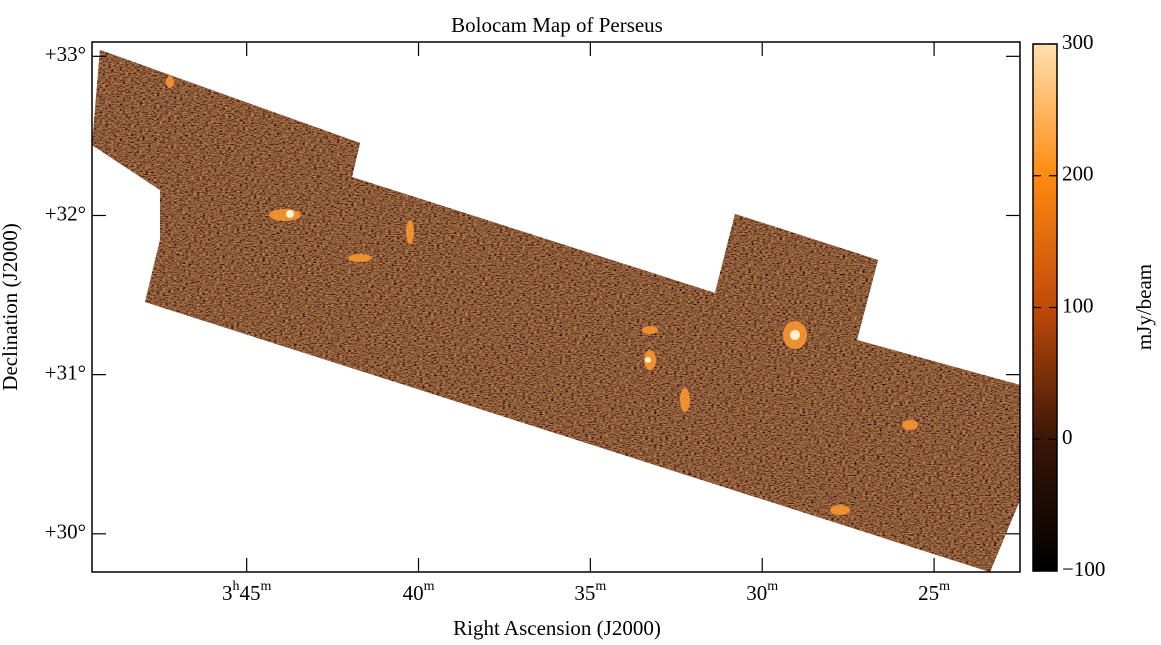 The image size is (1161, 645). I want to click on x-axis-label: Right Ascension (J2000), so click(557, 628).